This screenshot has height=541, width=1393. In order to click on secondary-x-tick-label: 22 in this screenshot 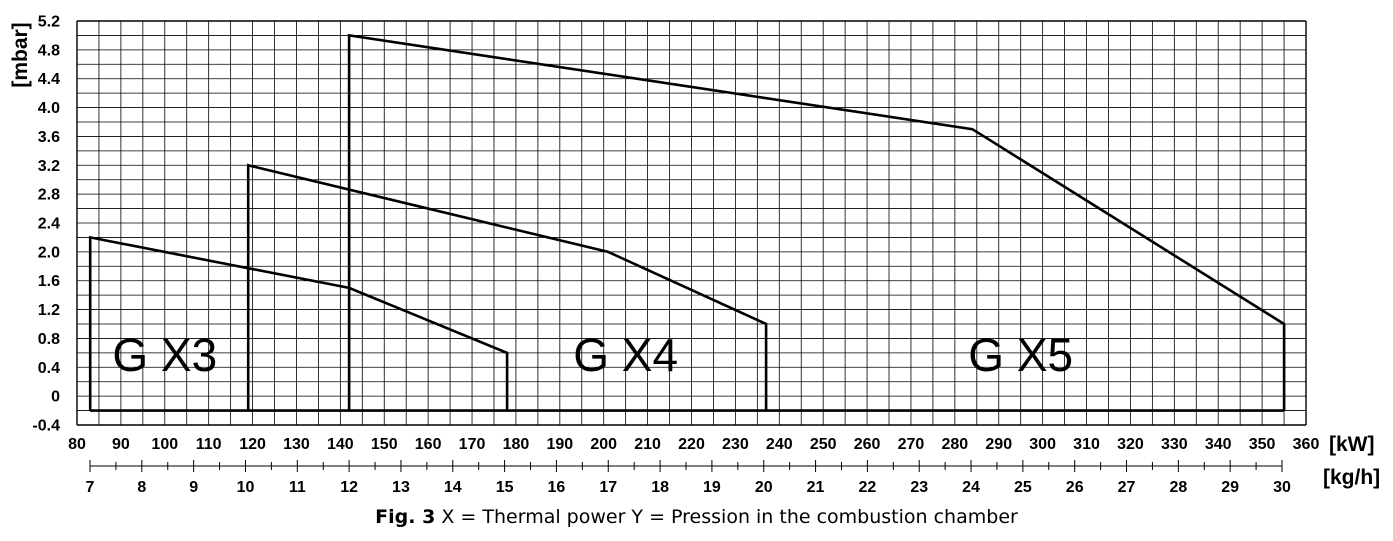, I will do `click(867, 487)`.